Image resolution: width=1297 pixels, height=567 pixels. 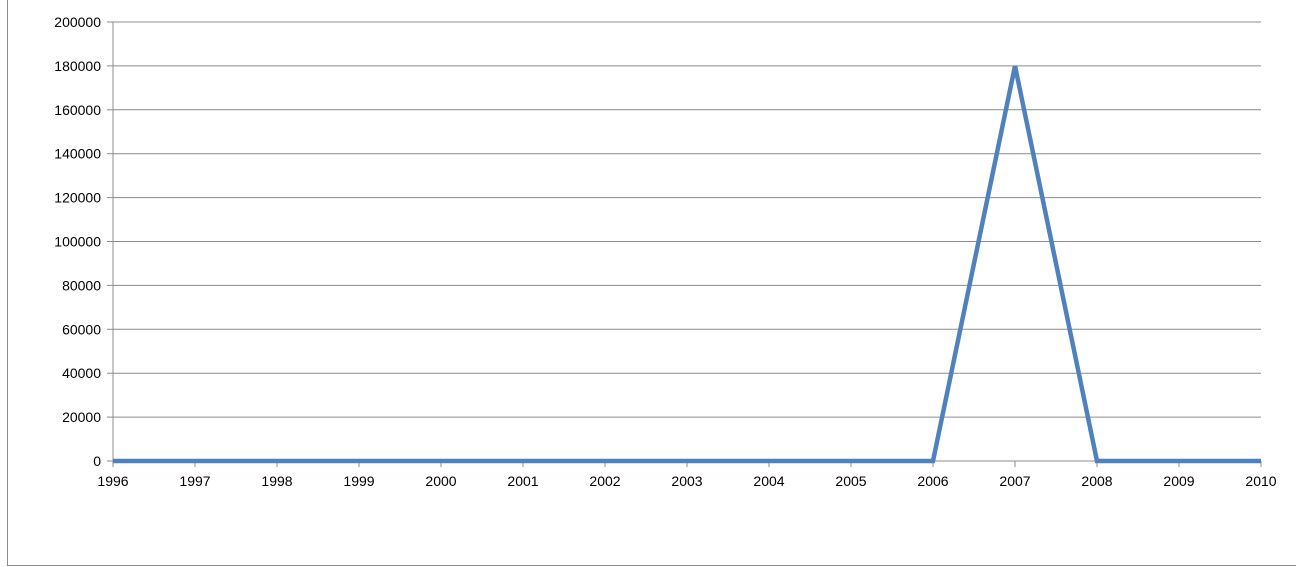 What do you see at coordinates (81, 373) in the screenshot?
I see `y-tick-label: 40000` at bounding box center [81, 373].